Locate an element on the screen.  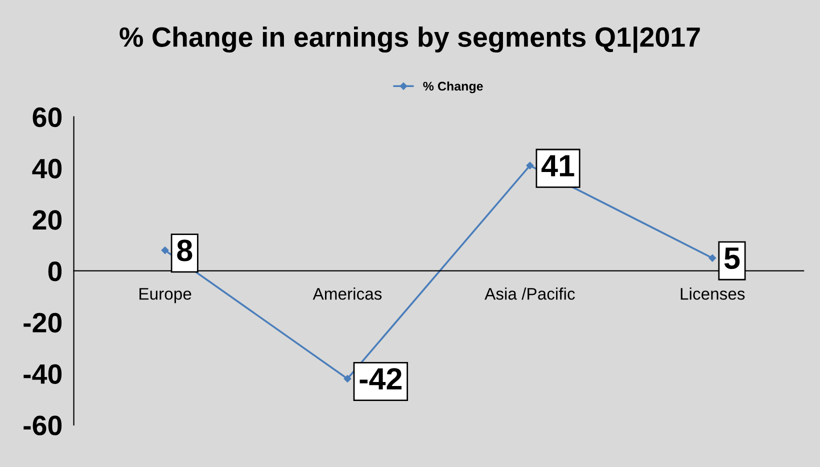
y-tick-label: 60 is located at coordinates (47, 117).